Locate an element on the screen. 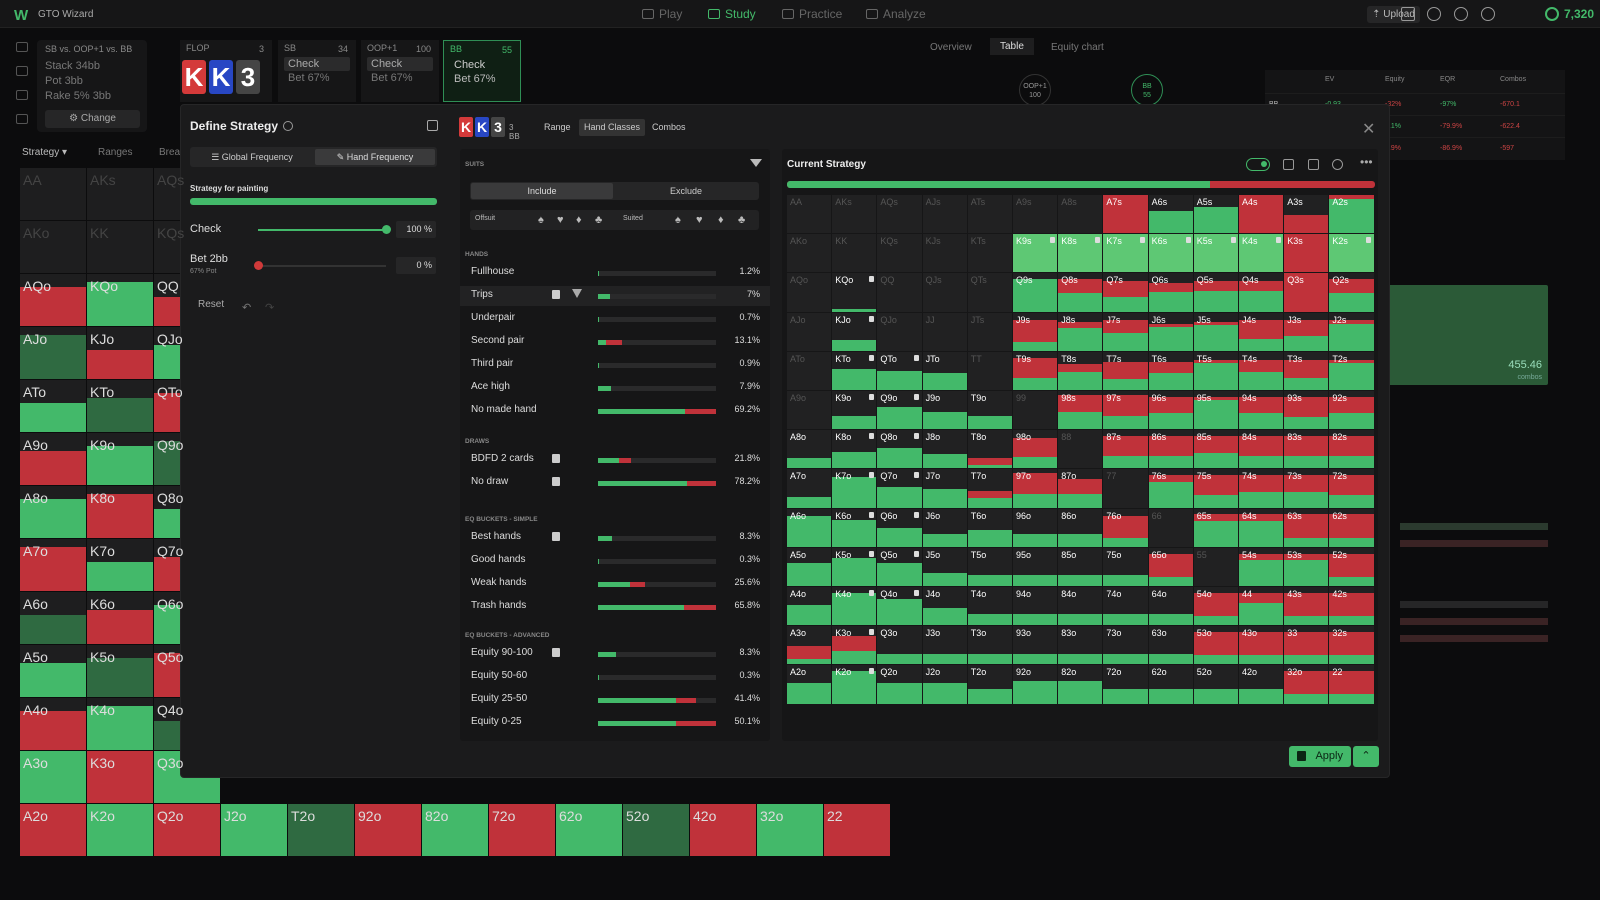 The height and width of the screenshot is (900, 1600). hand-cell: 44 is located at coordinates (1261, 606).